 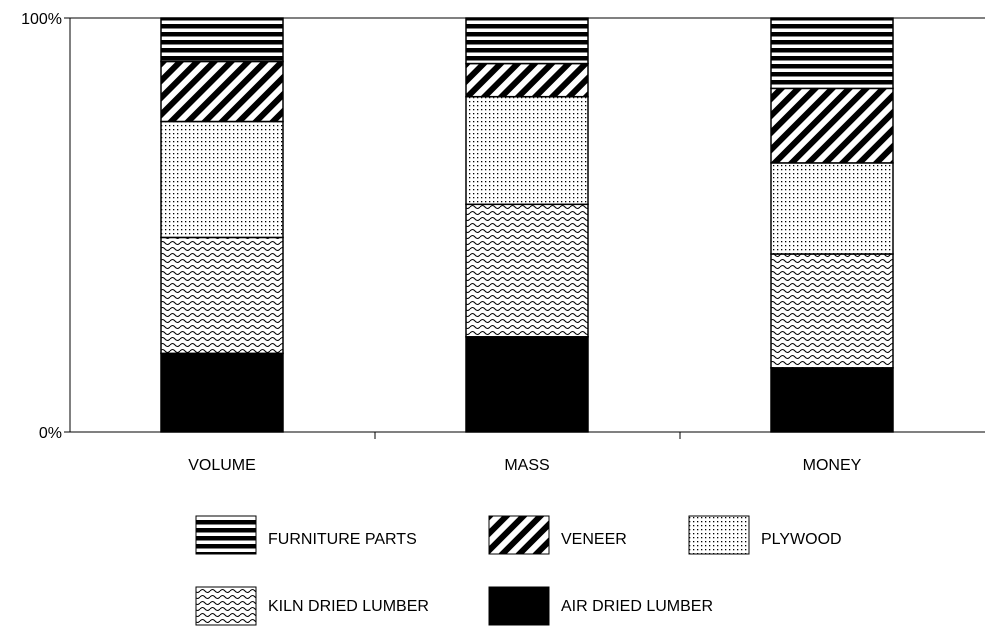 I want to click on x-tick-labels: VOLUME MASS MONEY, so click(x=524, y=465).